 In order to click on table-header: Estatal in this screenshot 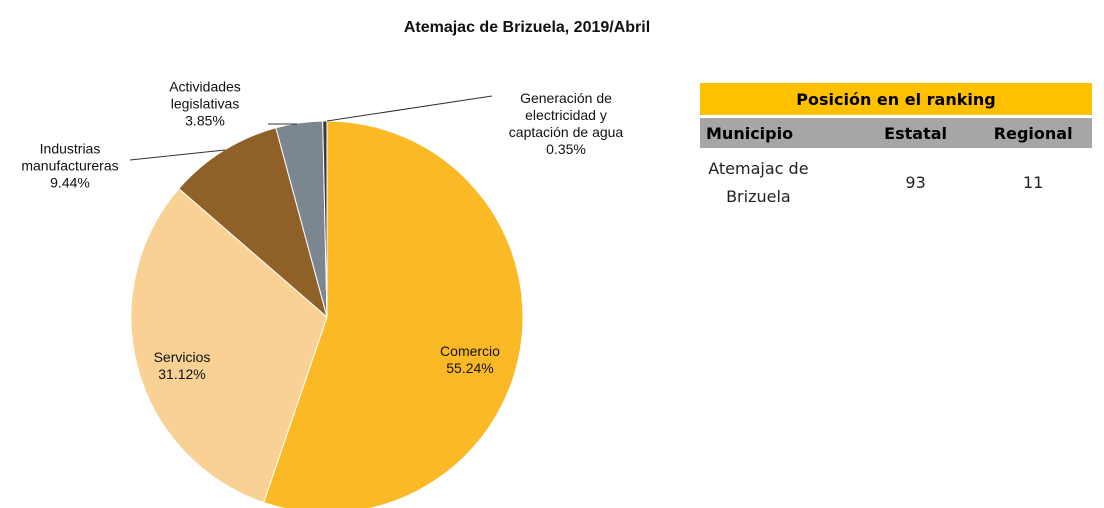, I will do `click(915, 133)`.